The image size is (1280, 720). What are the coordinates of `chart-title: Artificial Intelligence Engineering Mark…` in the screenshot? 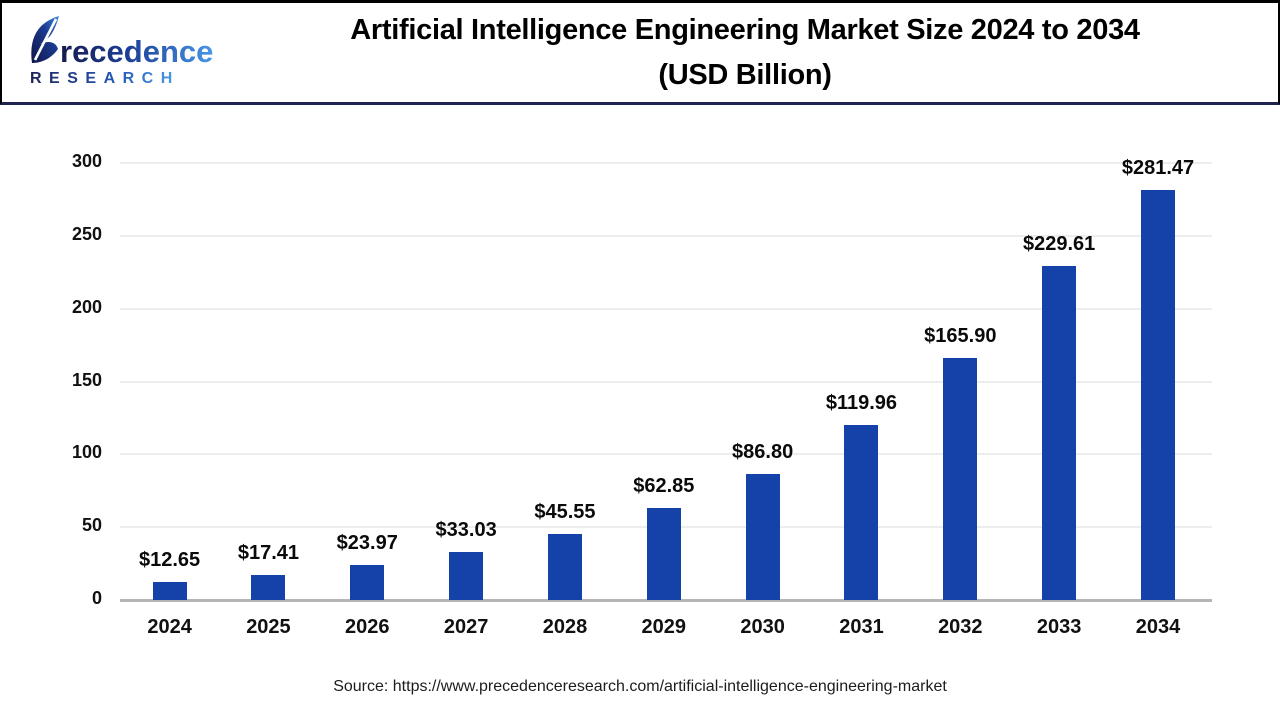 It's located at (765, 53).